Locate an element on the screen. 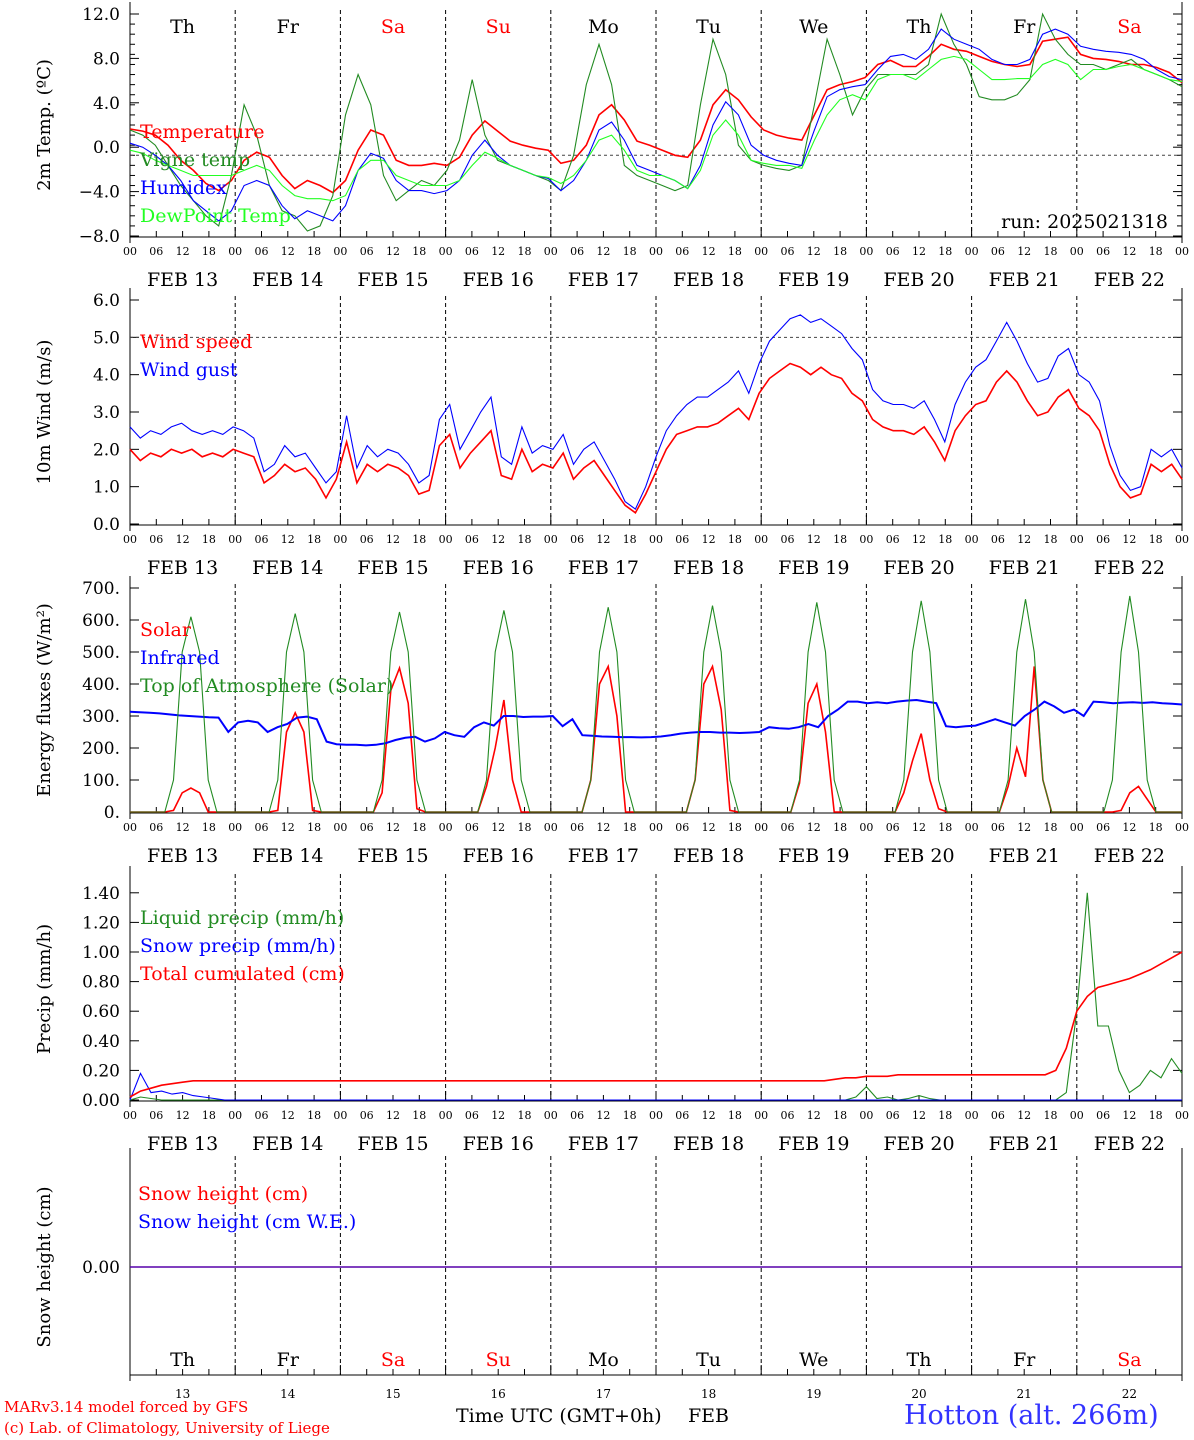 The width and height of the screenshot is (1194, 1440). date-label: FEB 14 is located at coordinates (287, 1144).